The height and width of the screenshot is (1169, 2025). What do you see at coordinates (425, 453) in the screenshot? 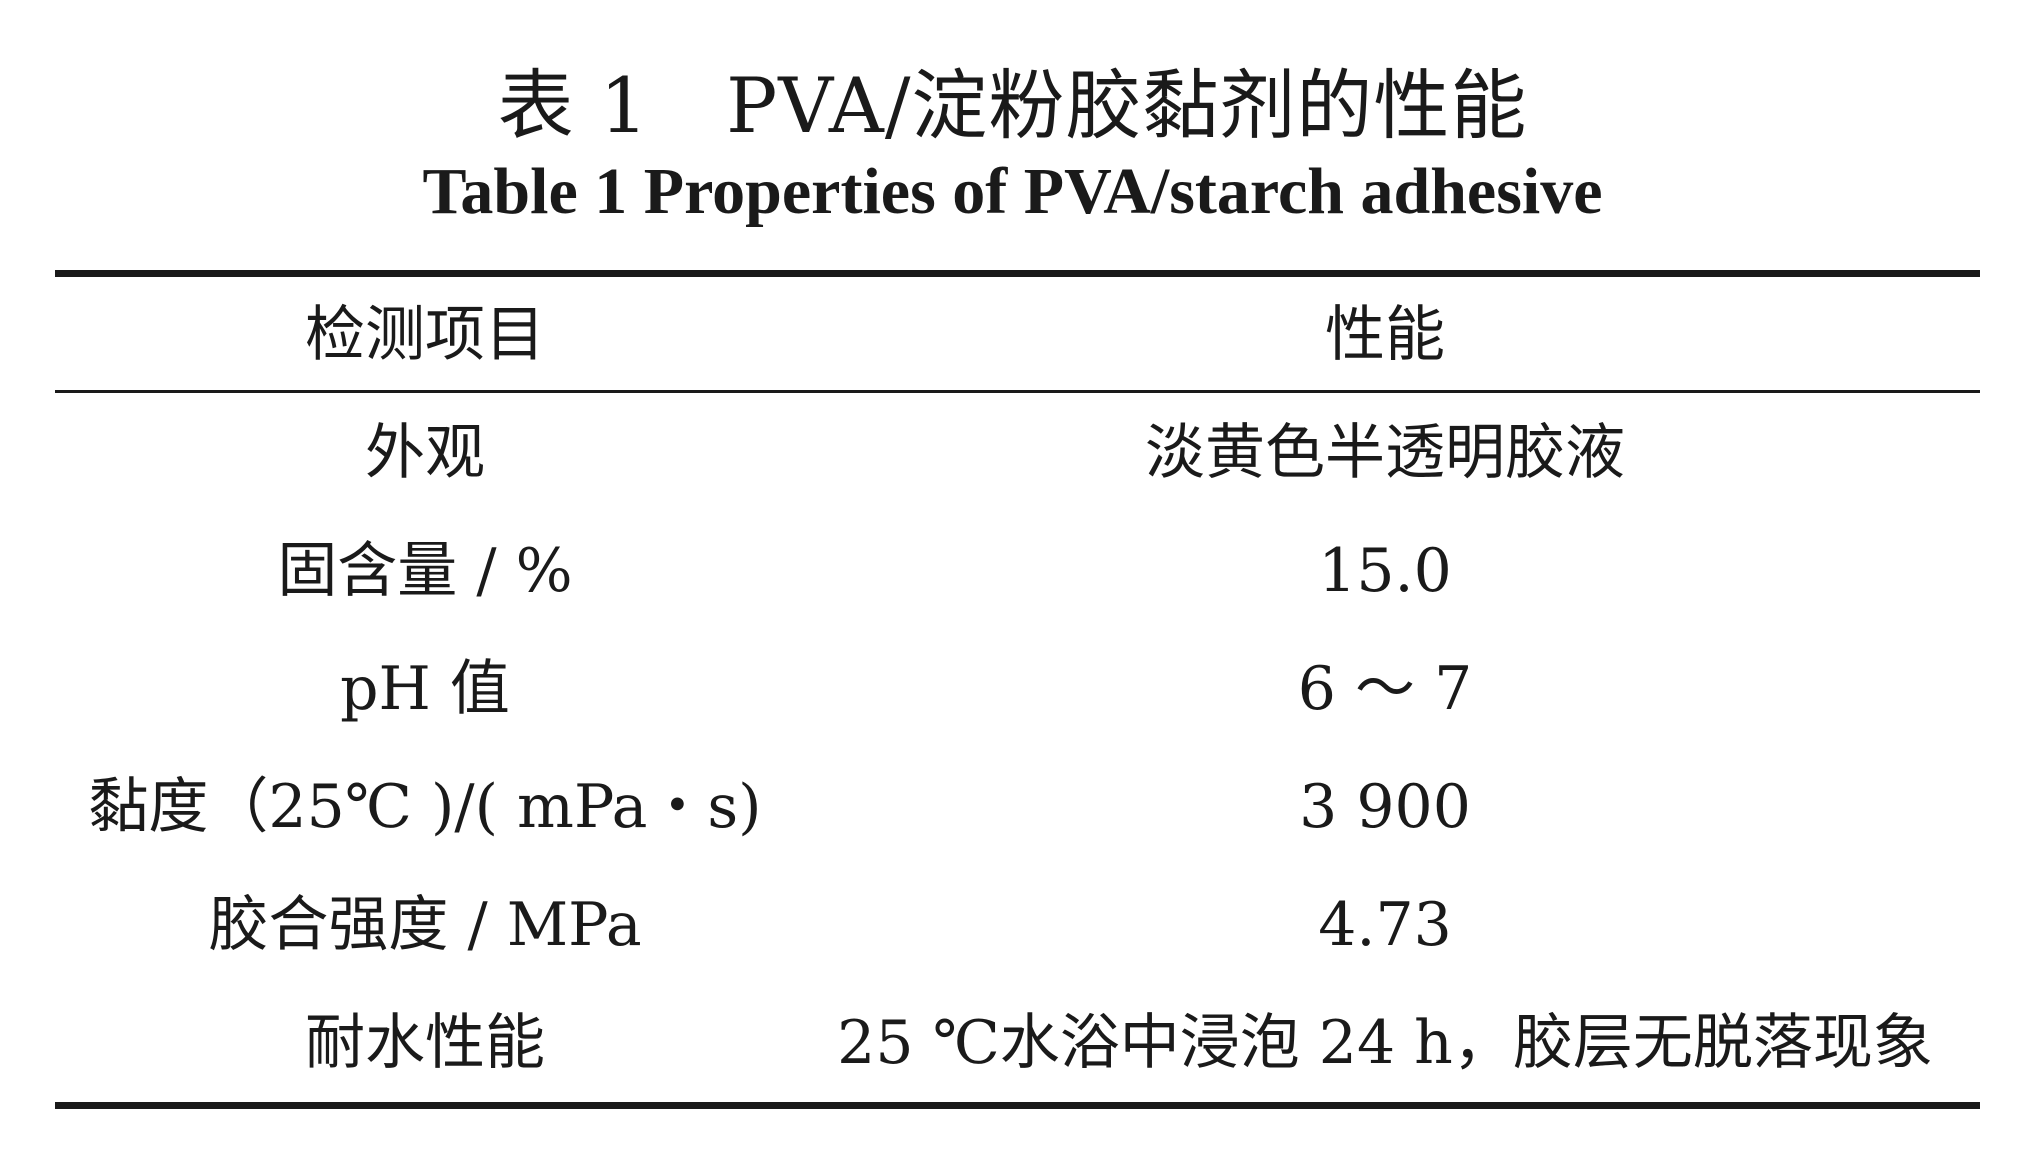
I see `row-item-appearance: 外观` at bounding box center [425, 453].